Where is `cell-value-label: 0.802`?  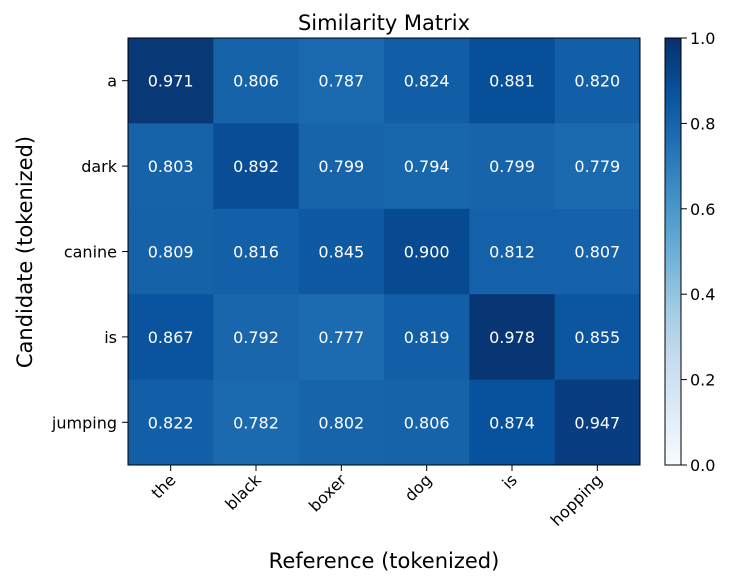 cell-value-label: 0.802 is located at coordinates (341, 422).